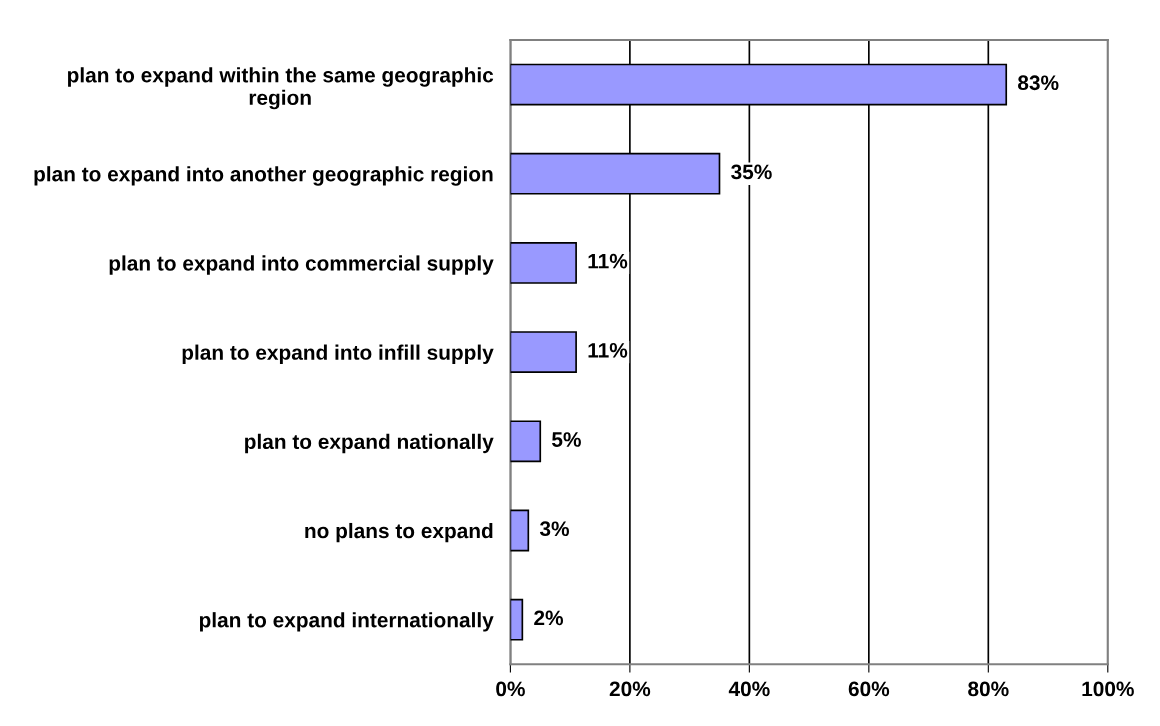 Image resolution: width=1160 pixels, height=726 pixels. I want to click on y-tick-label: plan to expand into commercial supply, so click(301, 265).